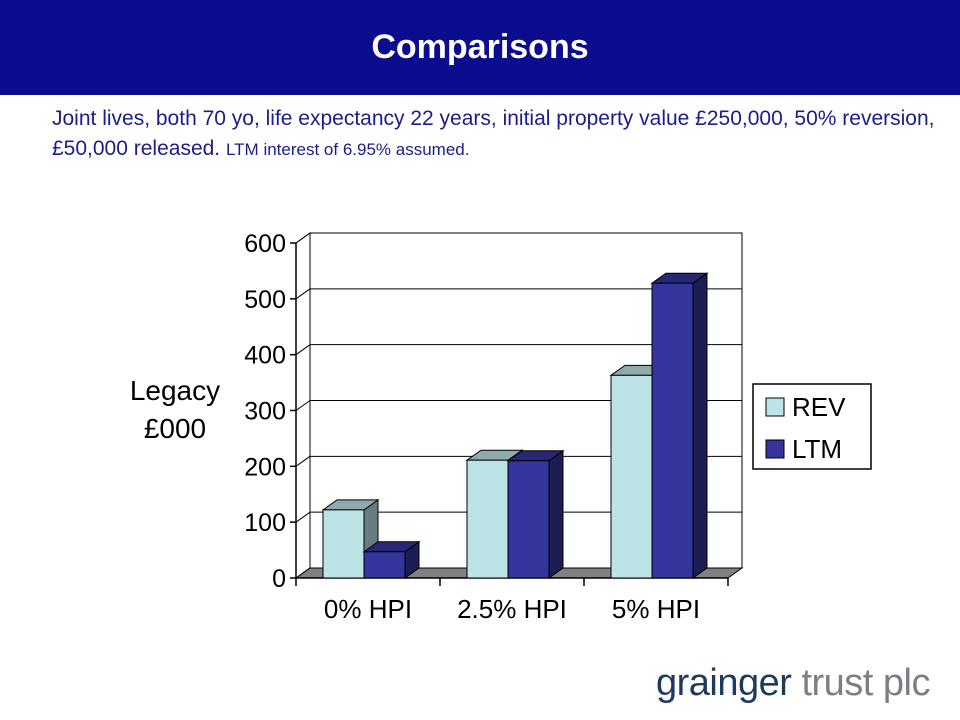  I want to click on subtitle-note: LTM interest of 6.95% assumed., so click(347, 149).